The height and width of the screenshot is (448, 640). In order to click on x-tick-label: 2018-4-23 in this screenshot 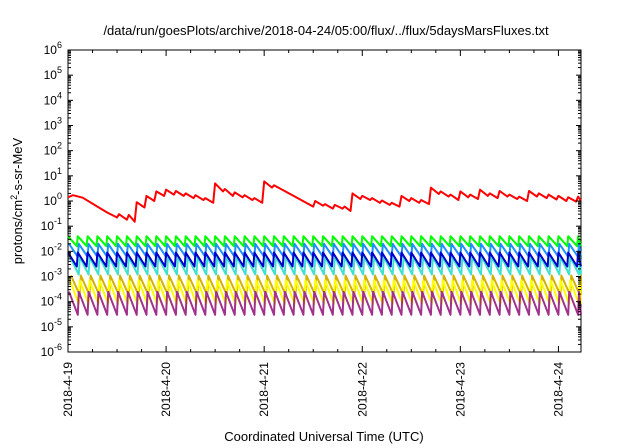, I will do `click(460, 389)`.